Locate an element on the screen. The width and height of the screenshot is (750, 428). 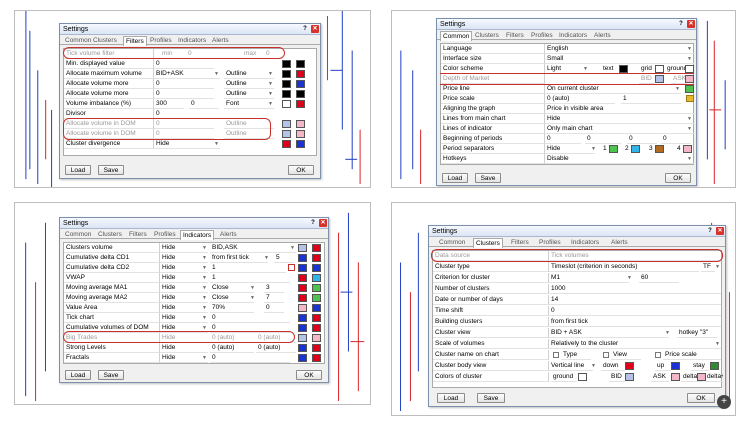
row-value: BID+ASK is located at coordinates (187, 74).